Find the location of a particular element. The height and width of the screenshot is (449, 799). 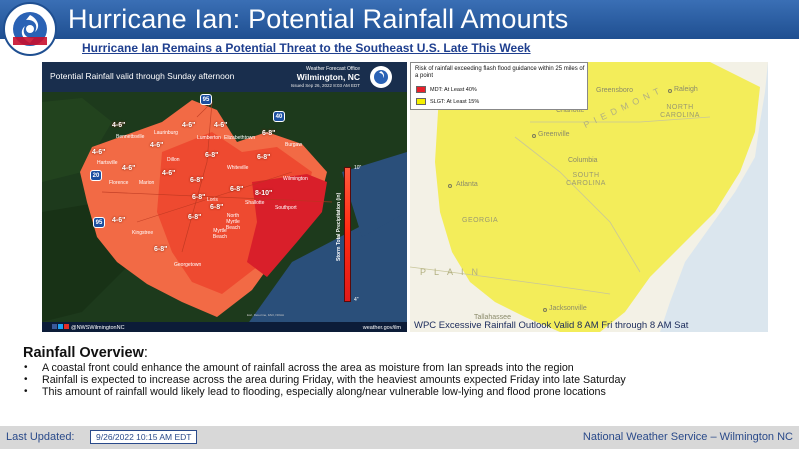

social-handle: @NWSWilmingtonNC is located at coordinates (88, 327).